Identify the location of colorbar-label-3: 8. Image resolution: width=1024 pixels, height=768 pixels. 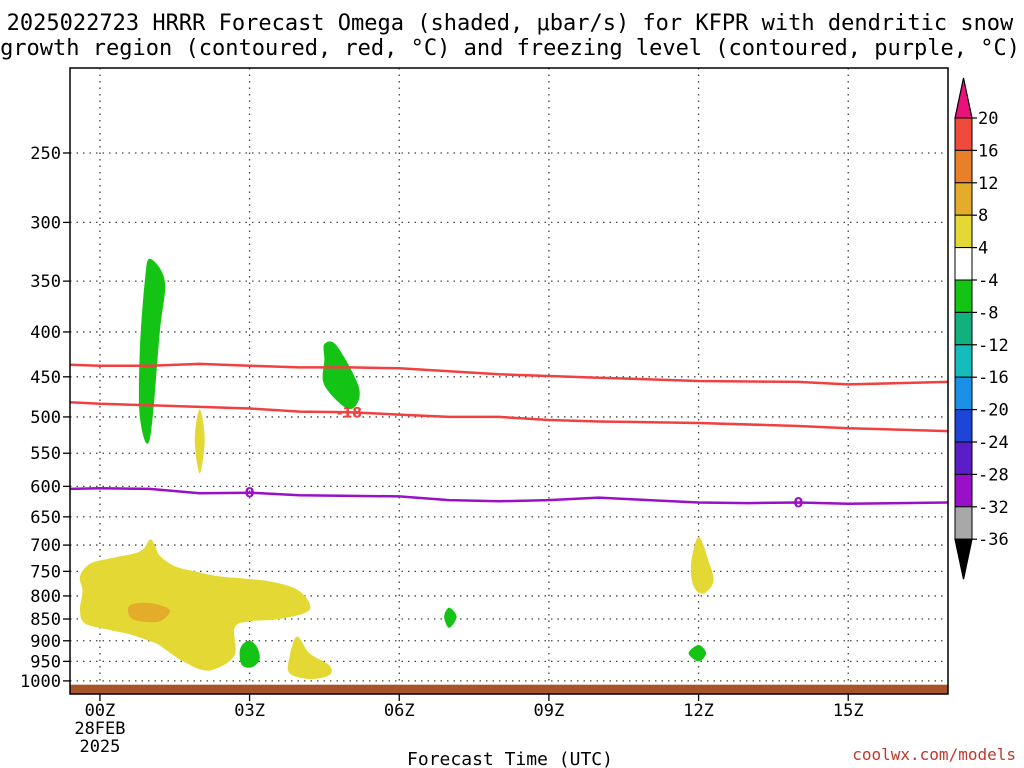
(983, 216).